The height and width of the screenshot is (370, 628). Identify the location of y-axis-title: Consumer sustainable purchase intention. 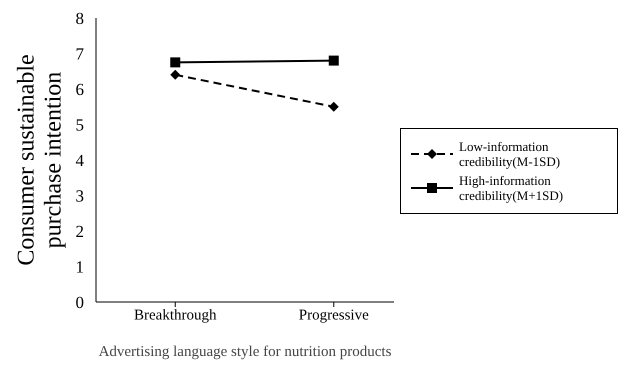
(40, 160).